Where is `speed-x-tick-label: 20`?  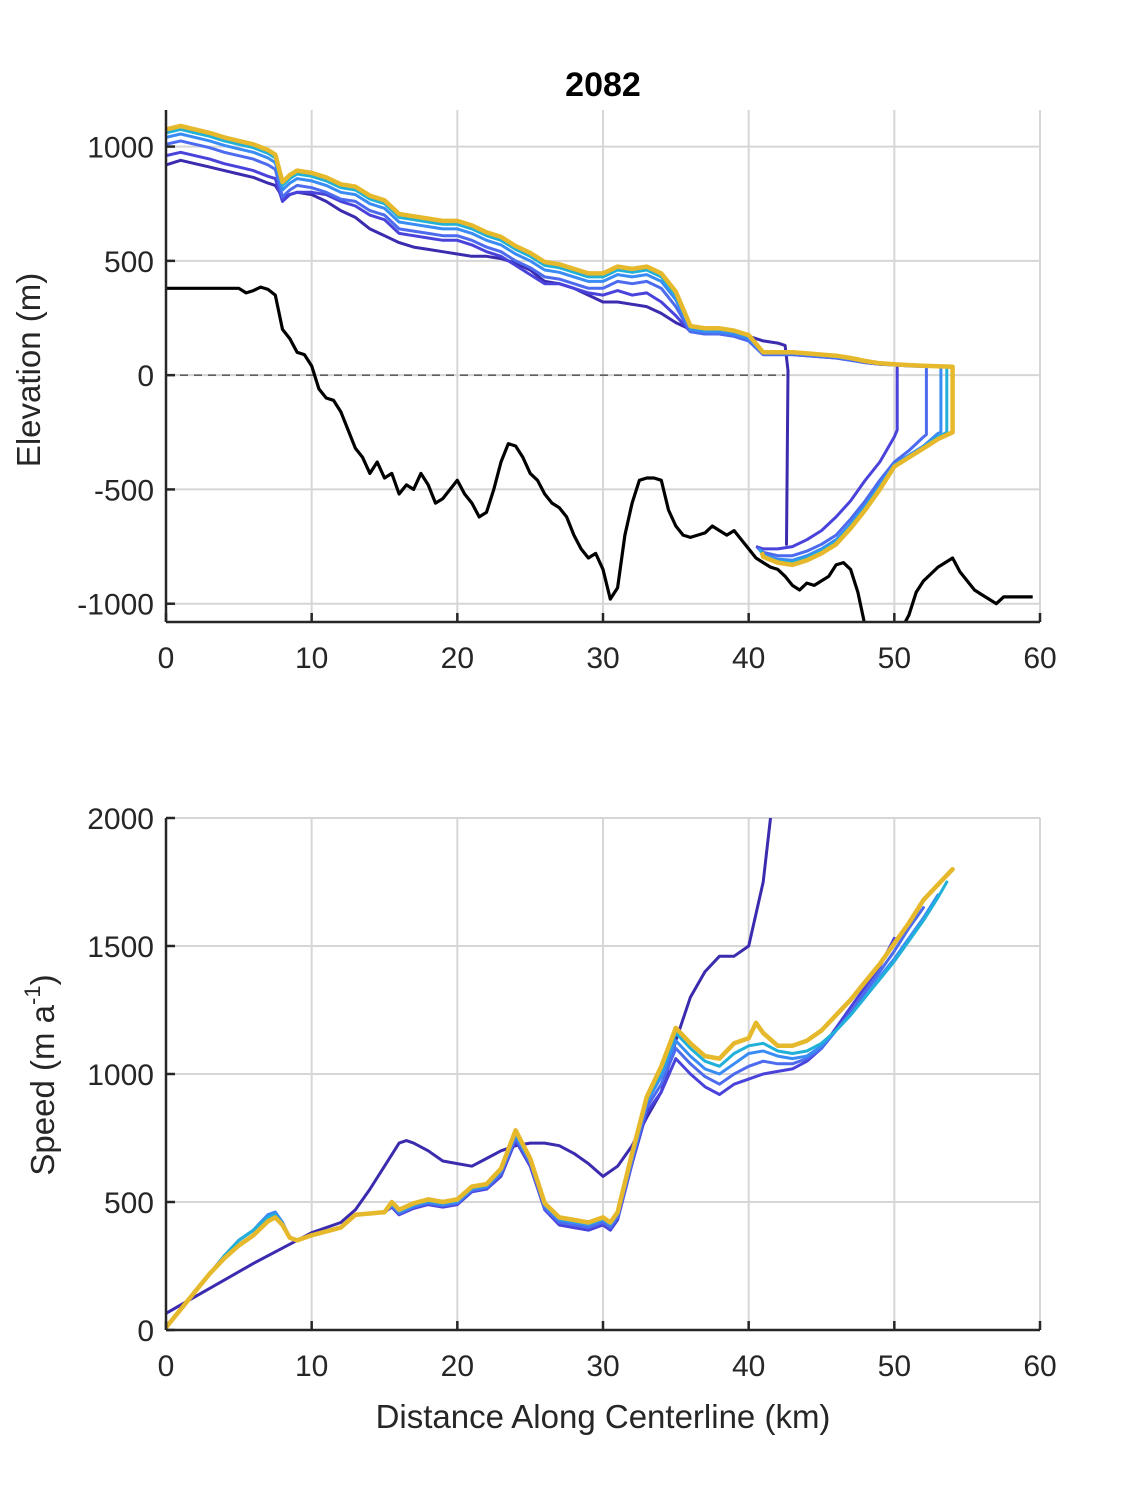 speed-x-tick-label: 20 is located at coordinates (457, 1366).